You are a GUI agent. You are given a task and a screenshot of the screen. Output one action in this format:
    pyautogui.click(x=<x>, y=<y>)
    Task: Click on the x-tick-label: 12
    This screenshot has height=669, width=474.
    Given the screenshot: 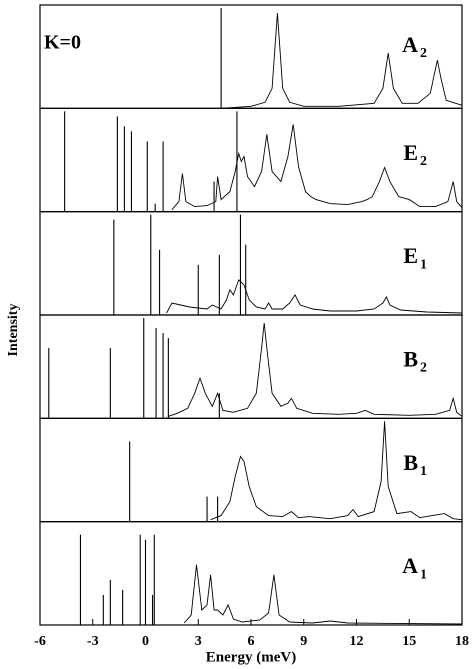 What is the action you would take?
    pyautogui.click(x=357, y=641)
    